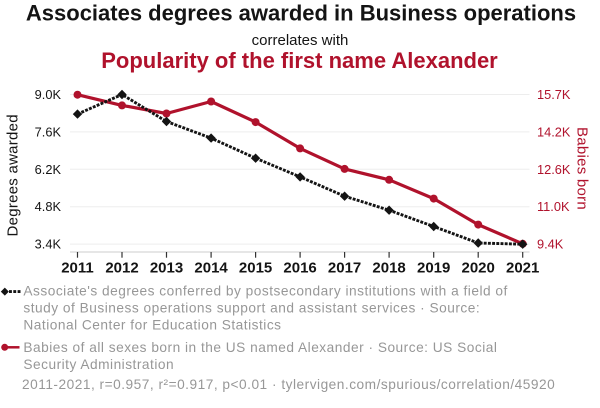  What do you see at coordinates (166, 268) in the screenshot?
I see `svg-text: 2013` at bounding box center [166, 268].